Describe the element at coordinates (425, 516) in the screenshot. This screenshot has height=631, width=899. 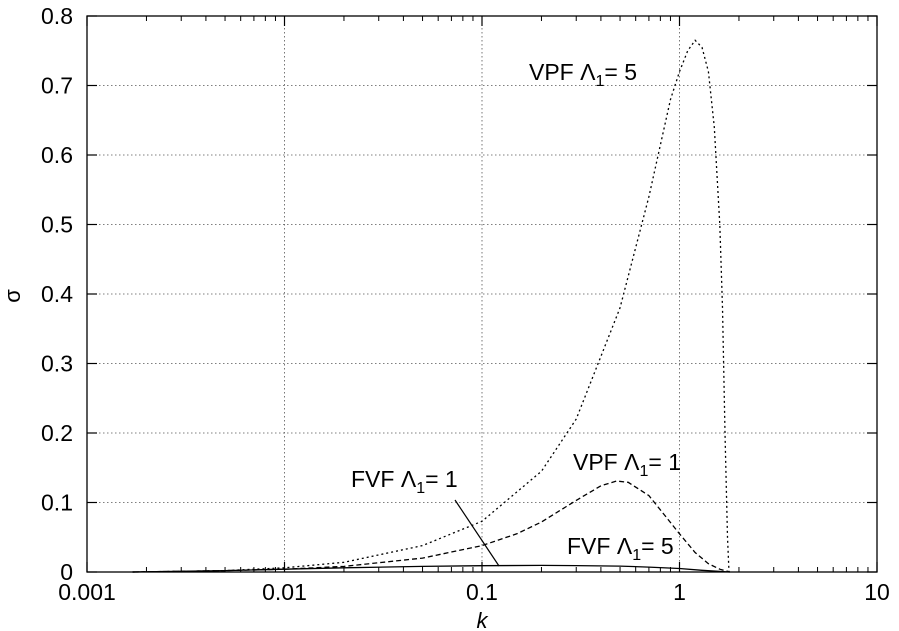
I see `annotation-fvf-1: FVF Λ1= 1` at that location.